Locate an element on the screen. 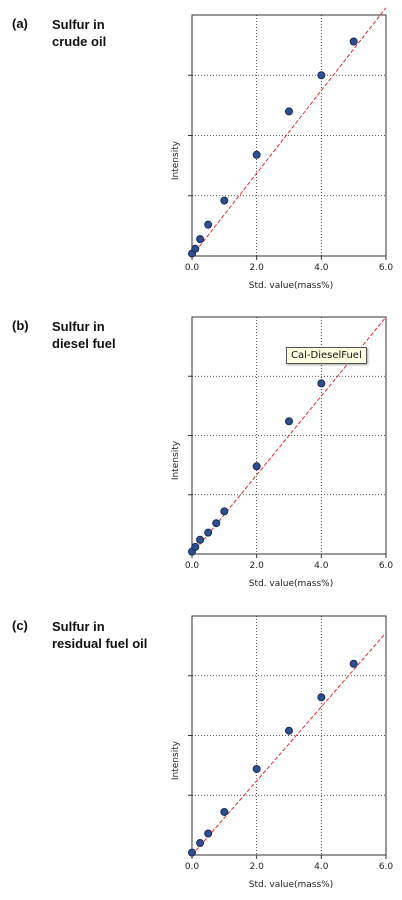 The height and width of the screenshot is (900, 402). panel-title-b: Sulfur in diesel fuel is located at coordinates (84, 335).